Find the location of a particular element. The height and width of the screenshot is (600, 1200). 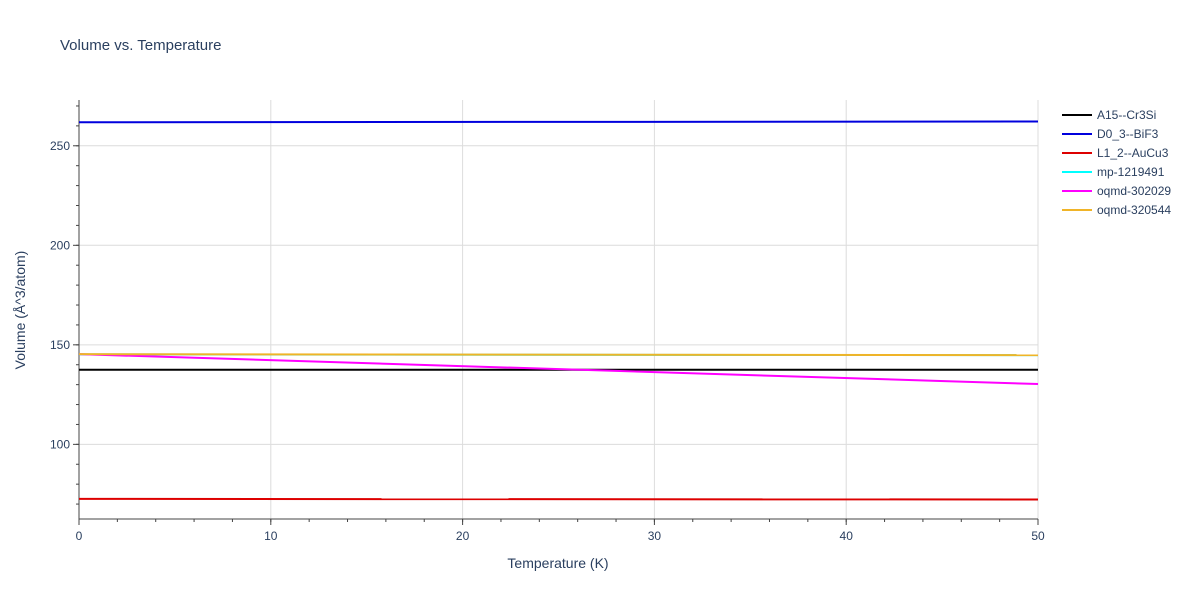

legend-item: D0_3--BiF3 is located at coordinates (1110, 134).